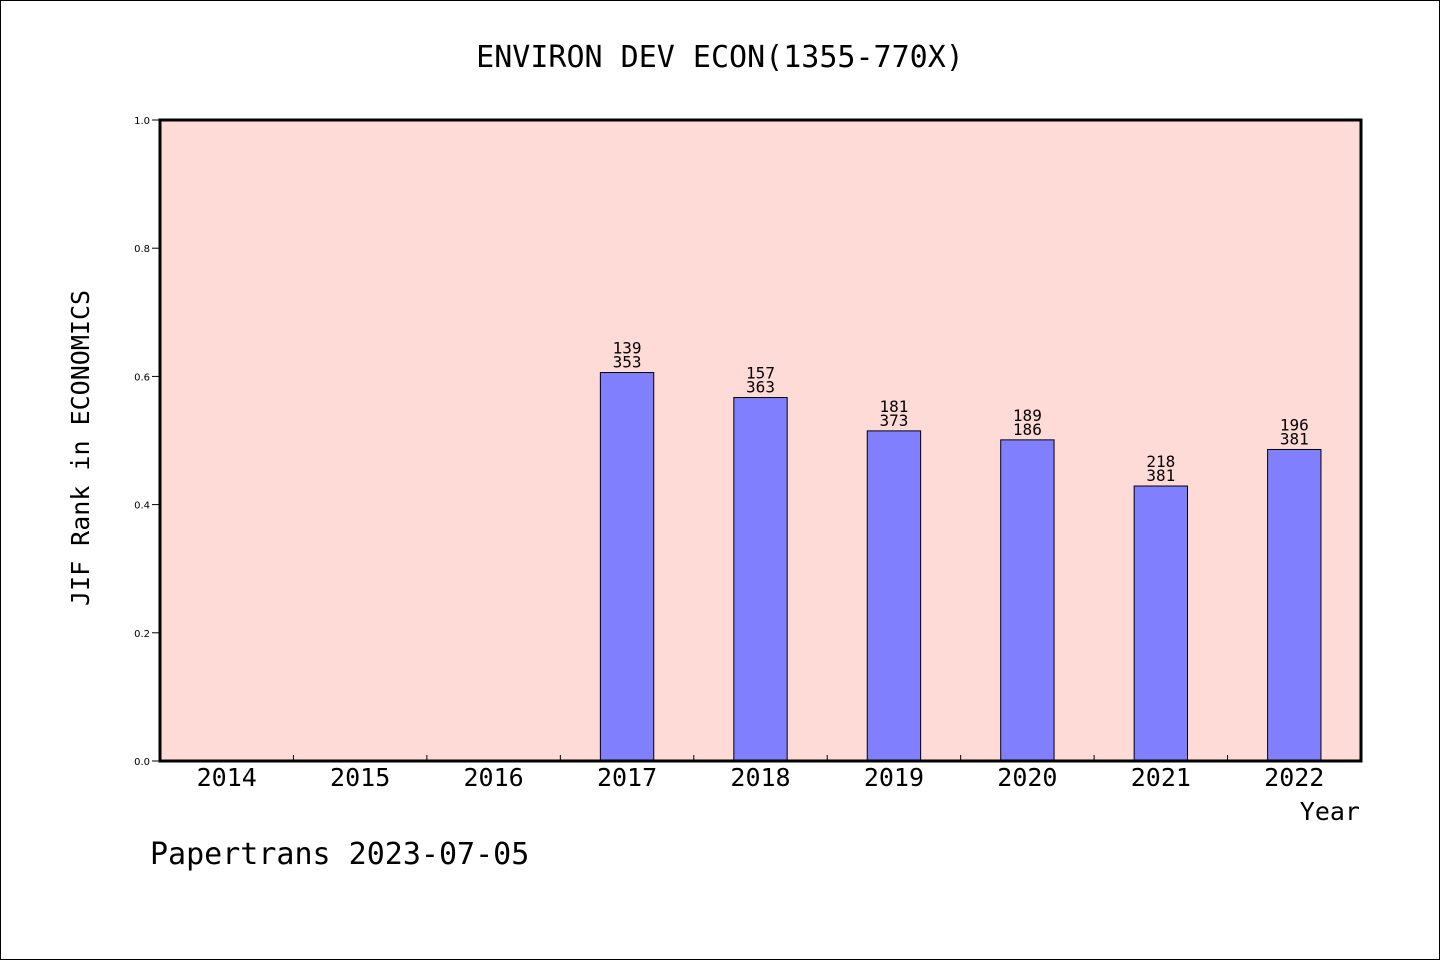 The height and width of the screenshot is (960, 1440). Describe the element at coordinates (360, 777) in the screenshot. I see `x-tick-label: 2015` at that location.